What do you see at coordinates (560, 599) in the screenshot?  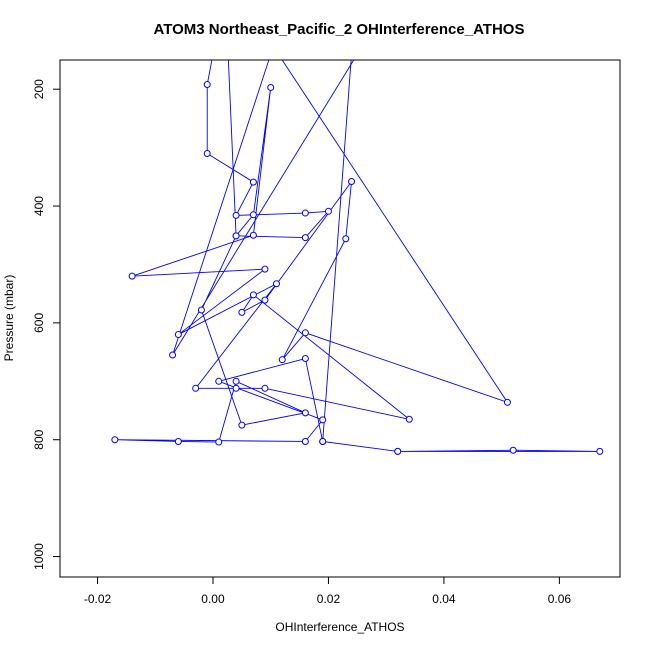 I see `x-tick-label: 0.06` at bounding box center [560, 599].